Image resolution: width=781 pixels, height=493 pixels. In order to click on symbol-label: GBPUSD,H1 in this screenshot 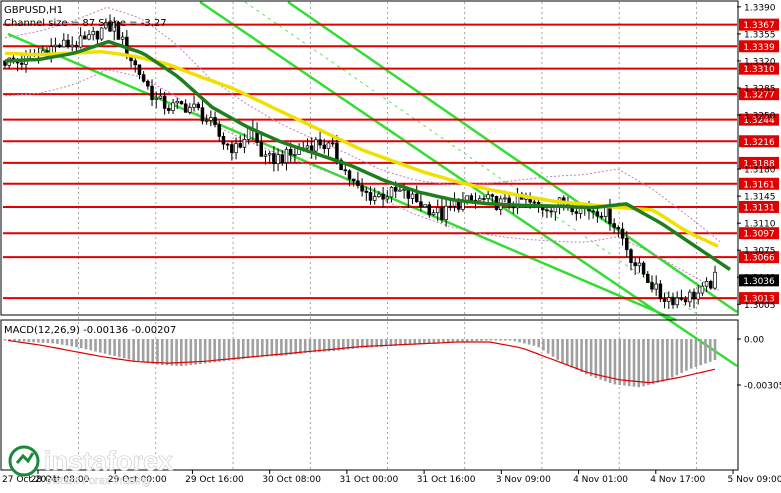, I will do `click(33, 10)`.